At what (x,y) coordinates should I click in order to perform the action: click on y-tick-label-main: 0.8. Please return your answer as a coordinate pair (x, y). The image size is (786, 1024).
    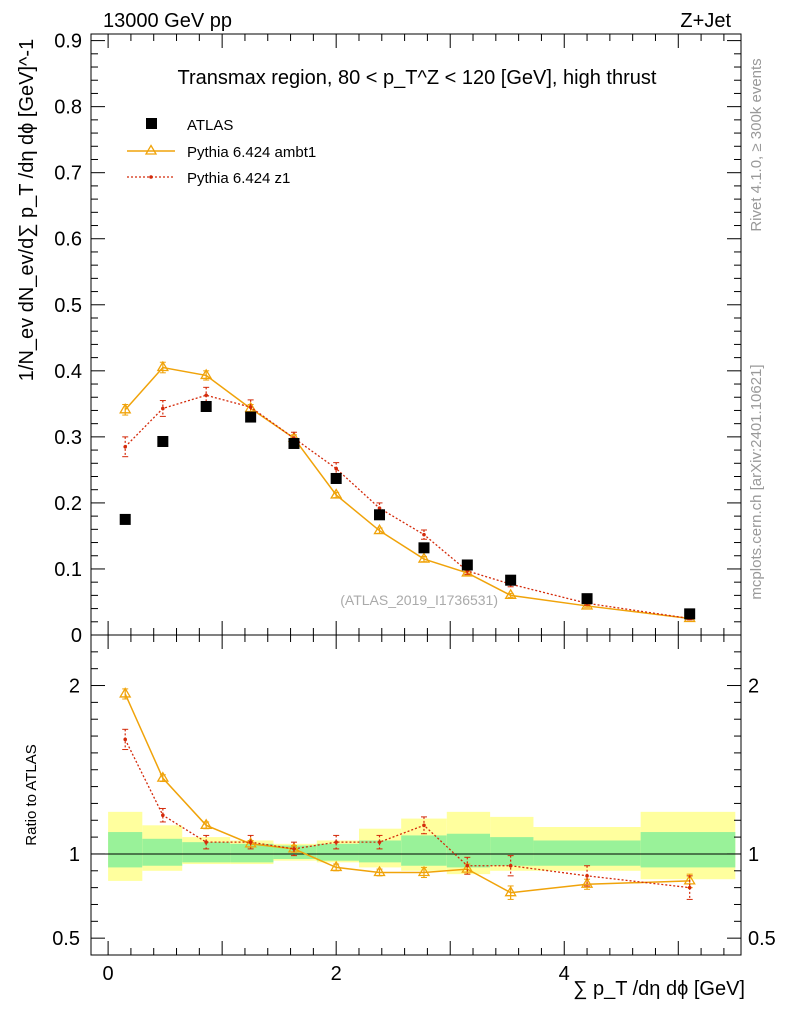
    Looking at the image, I should click on (68, 108).